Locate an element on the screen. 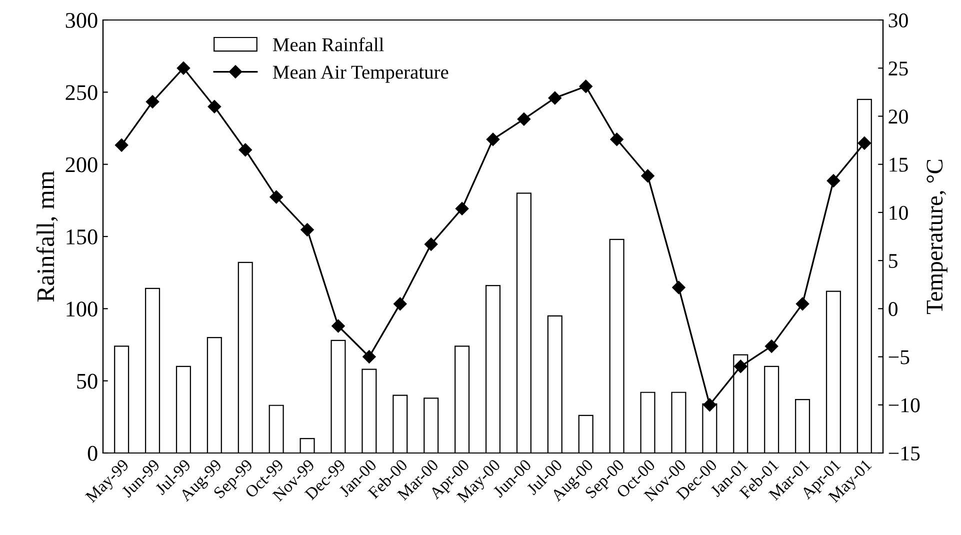 The height and width of the screenshot is (535, 961). y-tick-label: 0 is located at coordinates (93, 453).